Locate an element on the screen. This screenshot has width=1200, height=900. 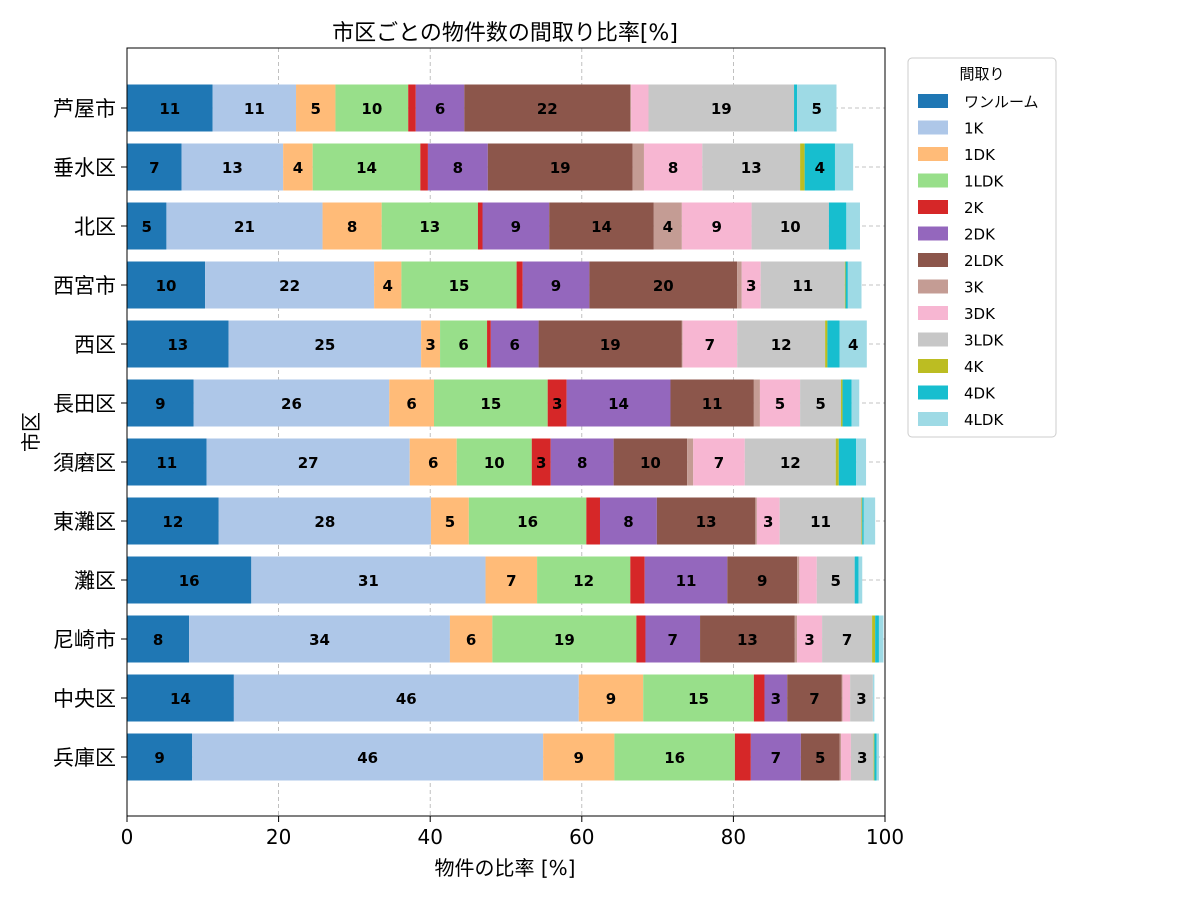
bar-value-label: 15 is located at coordinates (490, 404).